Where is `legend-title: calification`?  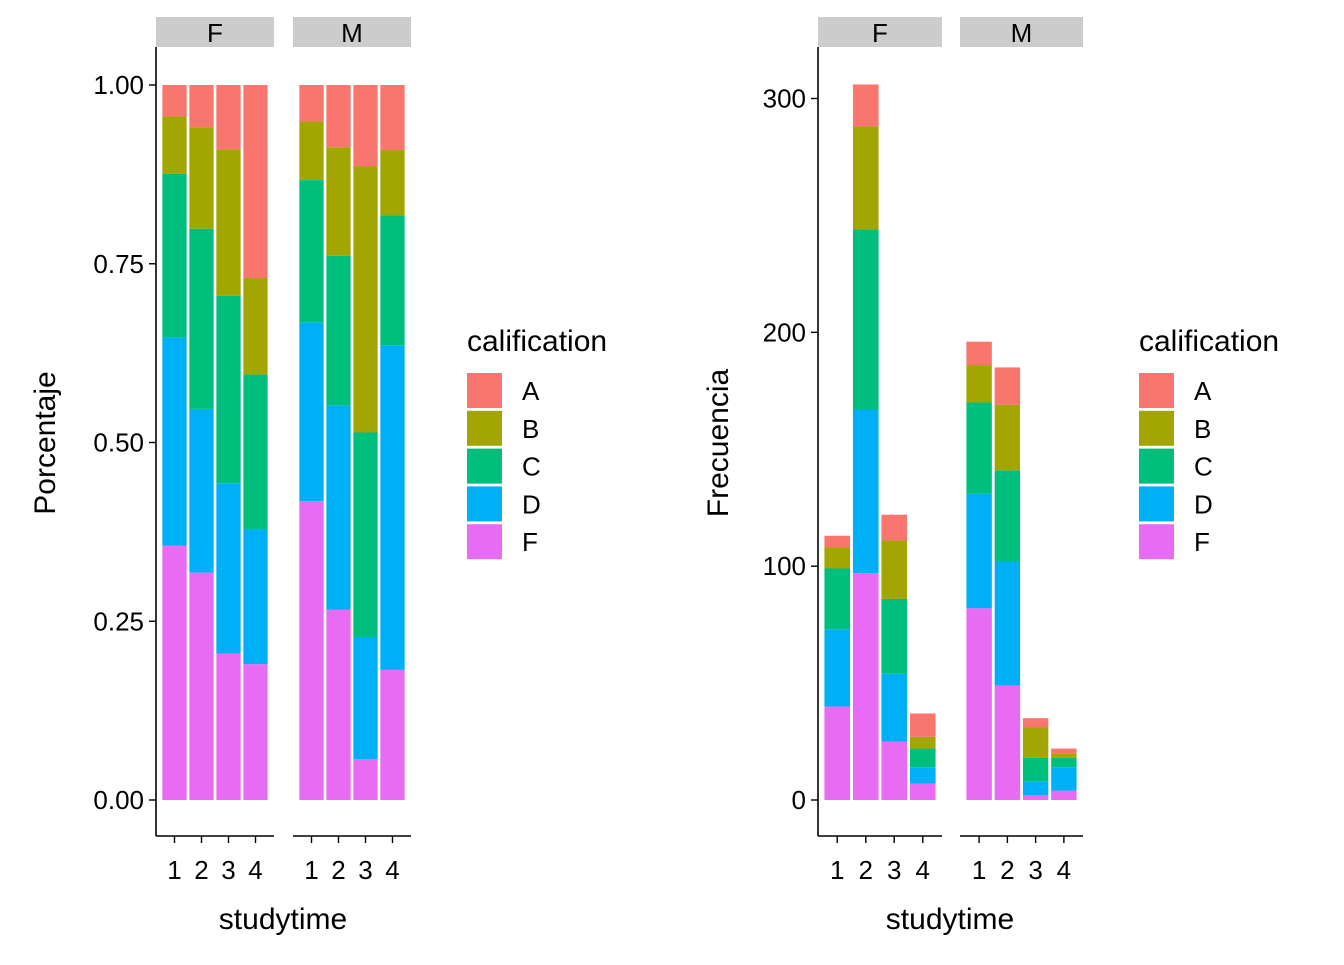
legend-title: calification is located at coordinates (1209, 341).